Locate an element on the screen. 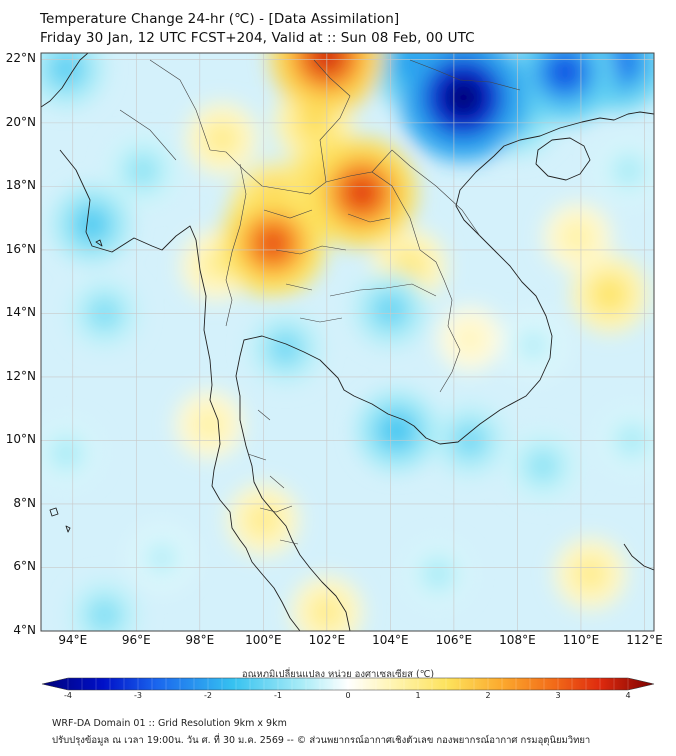 The width and height of the screenshot is (676, 756). lat-tick-label: 10°N is located at coordinates (20, 439).